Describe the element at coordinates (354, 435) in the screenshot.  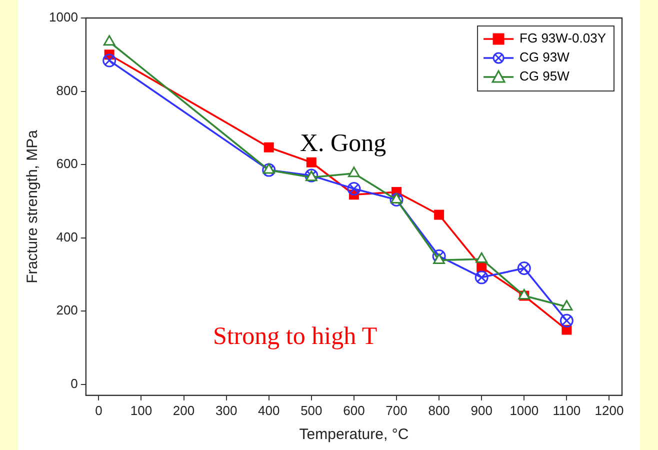
I see `x-axis-title: Temperature, °C` at that location.